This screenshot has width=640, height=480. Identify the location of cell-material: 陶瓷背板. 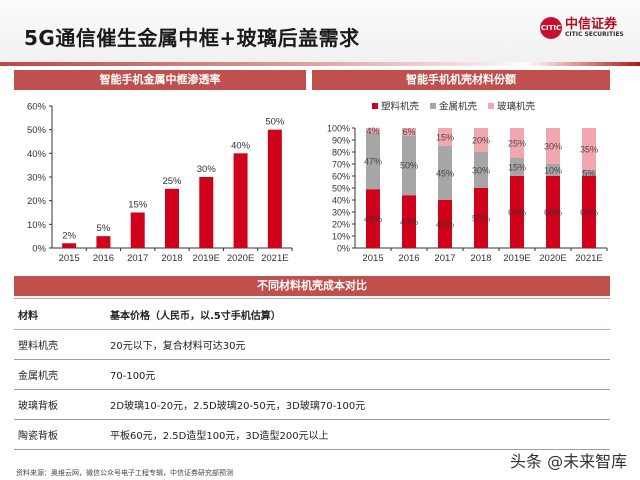
(38, 436).